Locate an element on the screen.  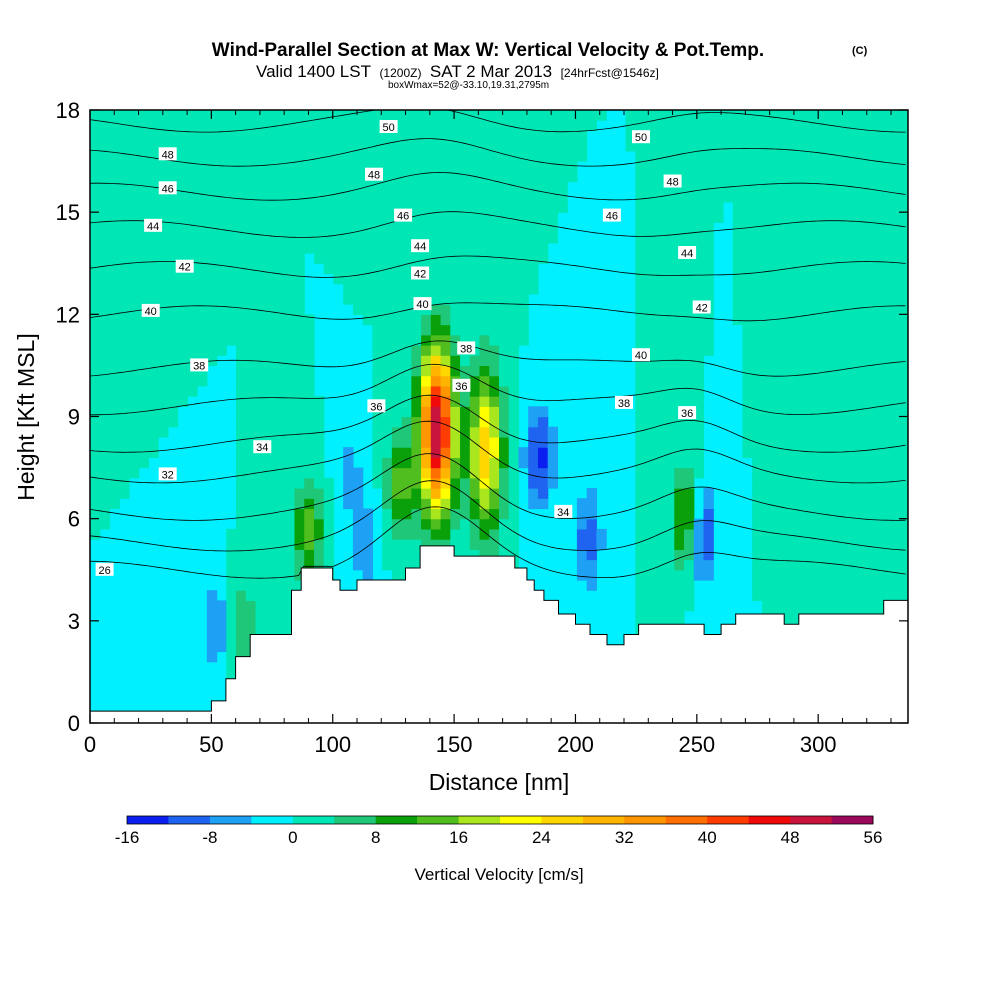
theta-label-box is located at coordinates (563, 511).